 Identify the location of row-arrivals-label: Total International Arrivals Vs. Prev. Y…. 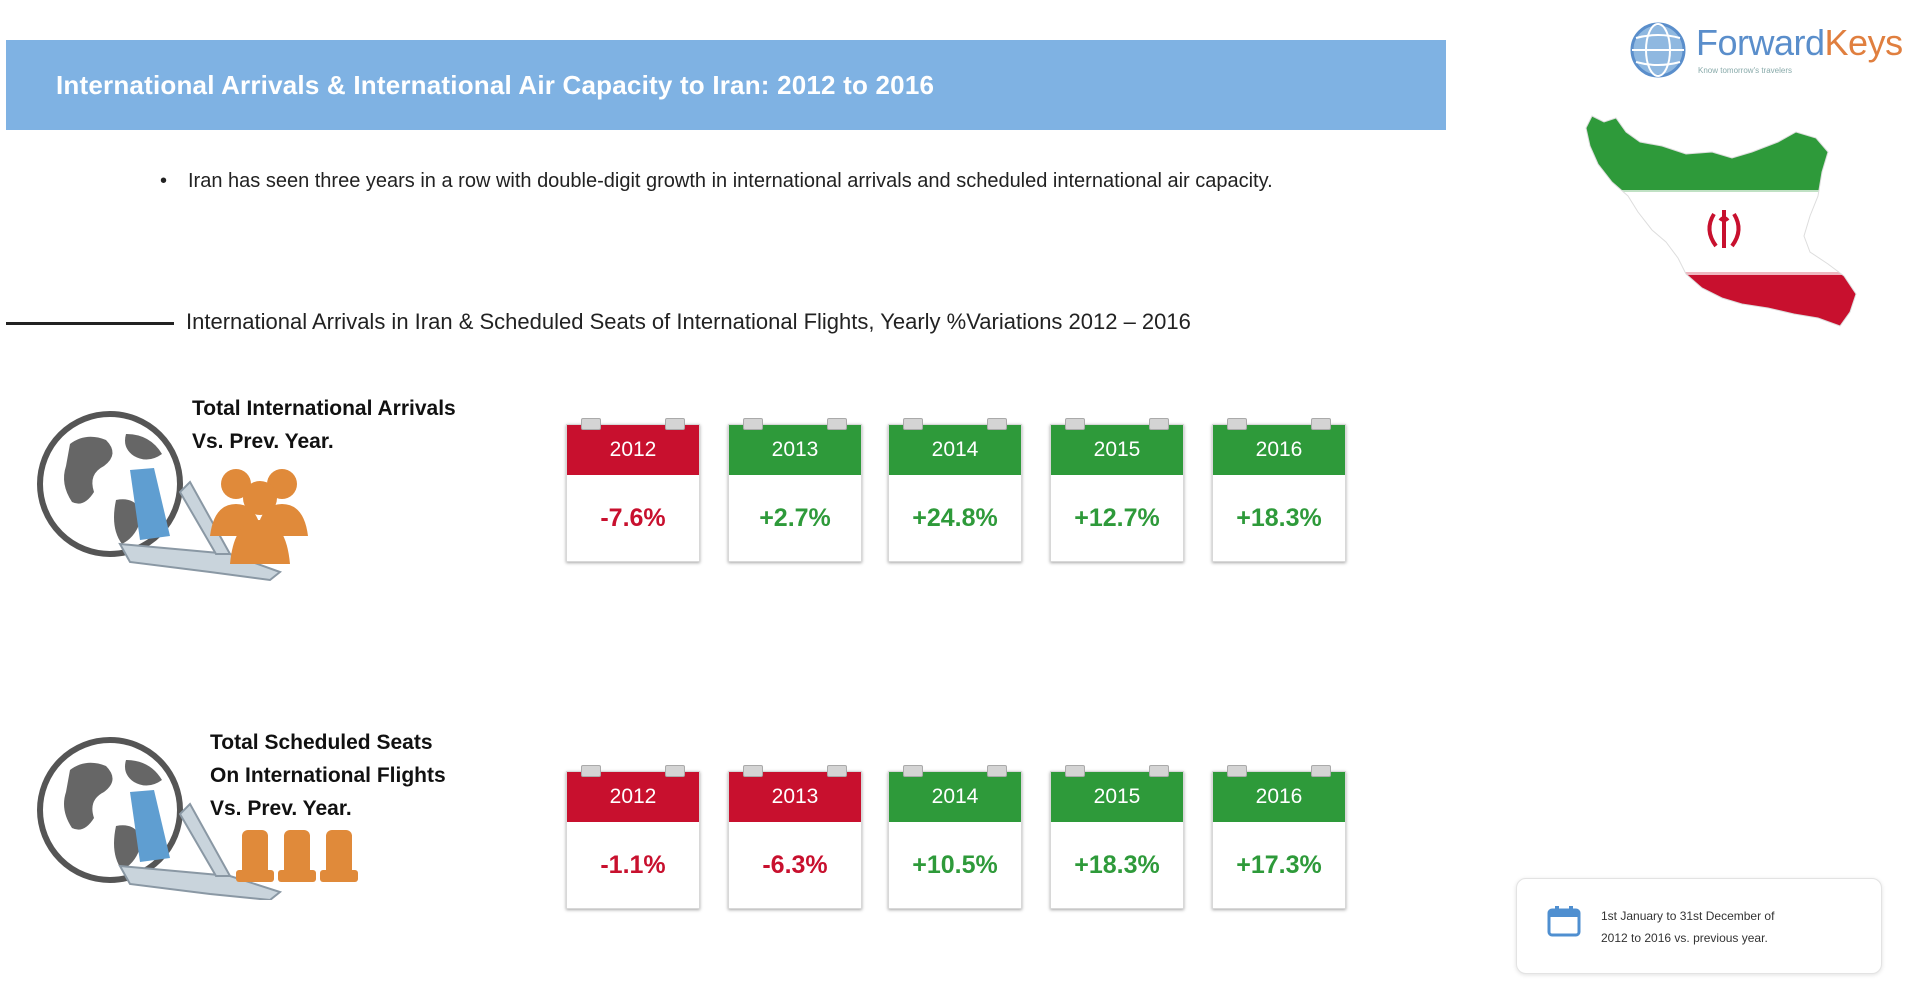
(324, 425).